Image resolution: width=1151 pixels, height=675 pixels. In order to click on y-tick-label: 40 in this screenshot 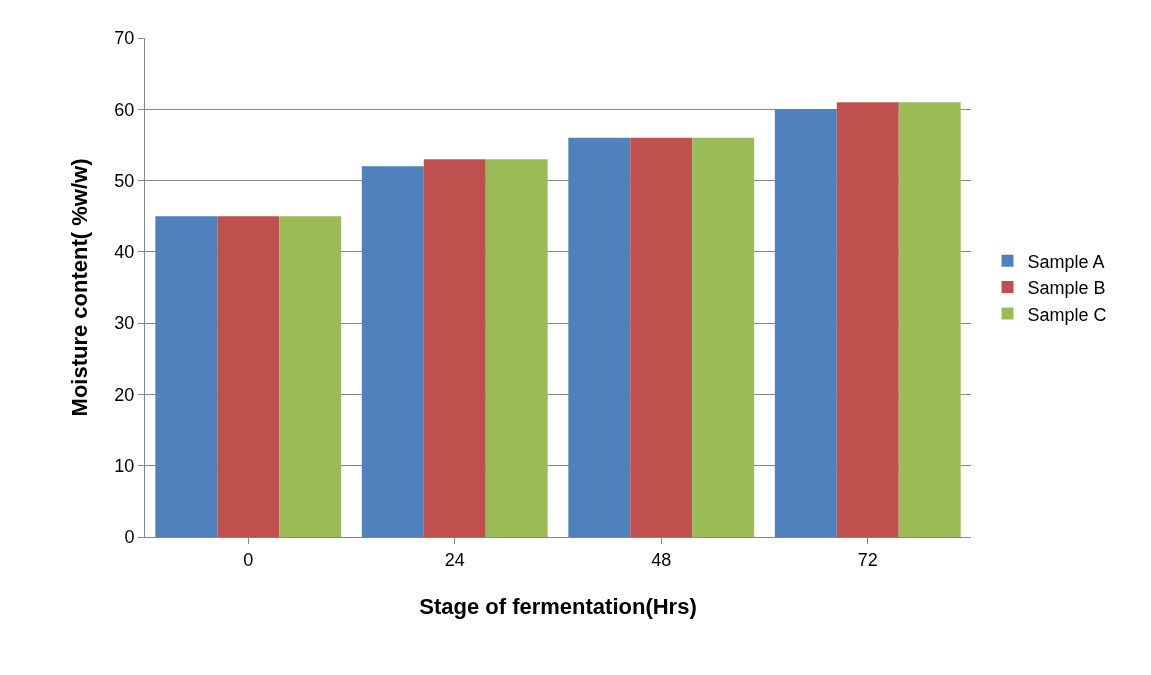, I will do `click(124, 252)`.